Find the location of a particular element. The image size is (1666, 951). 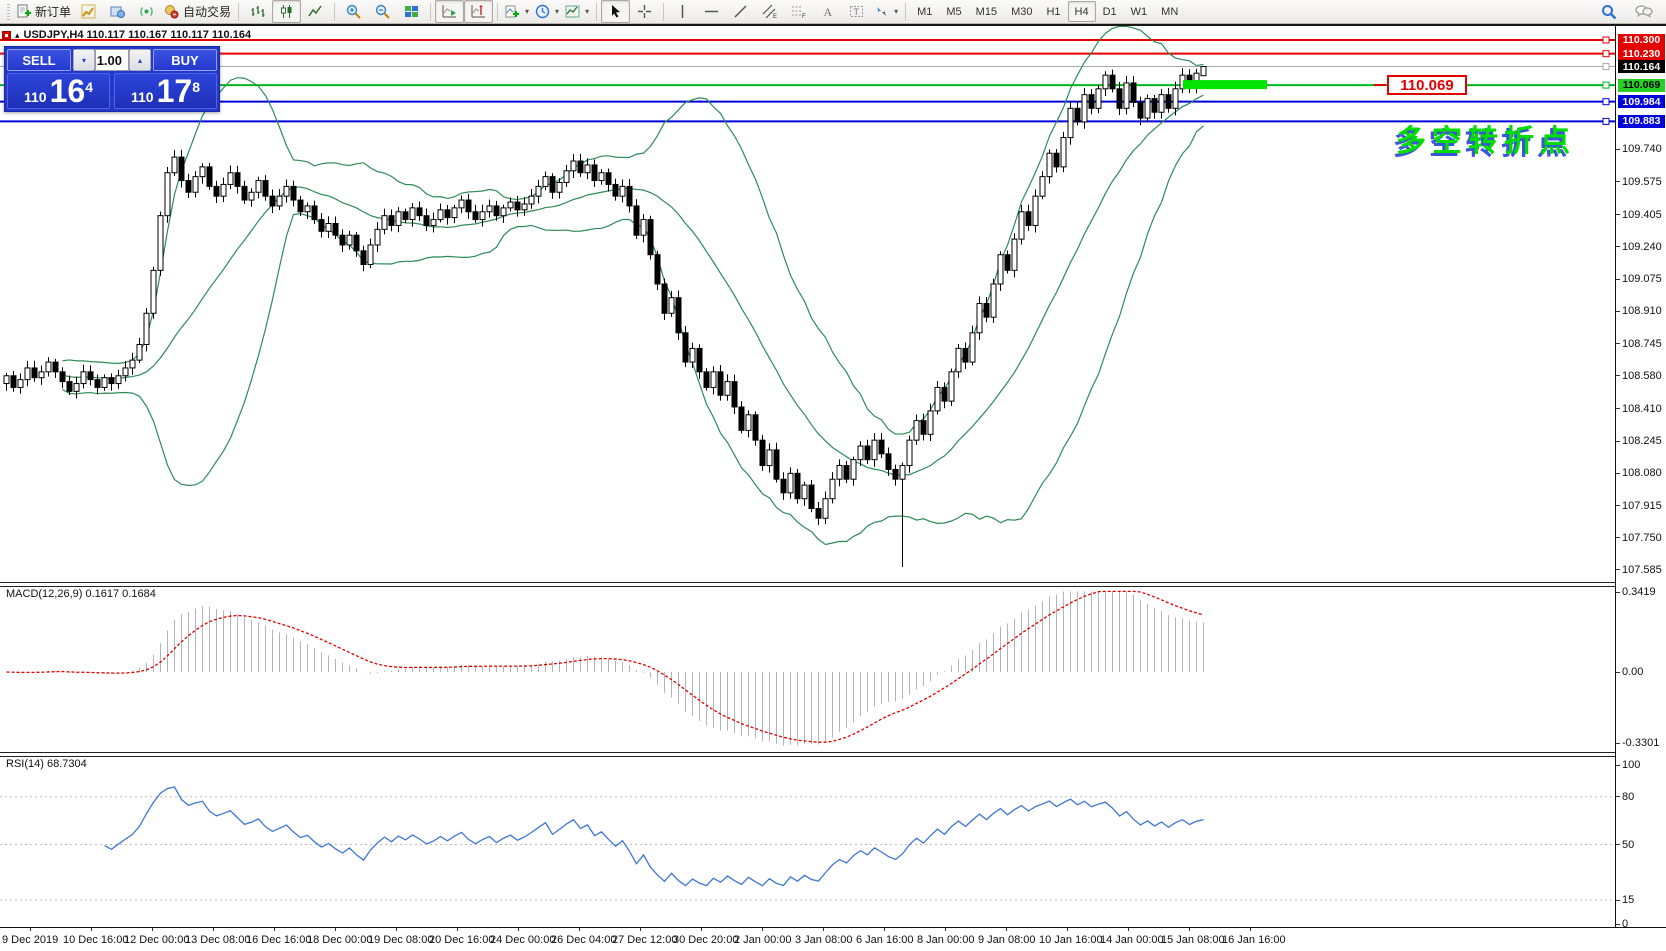

tab-timeframe-w1: W1 is located at coordinates (1139, 11).